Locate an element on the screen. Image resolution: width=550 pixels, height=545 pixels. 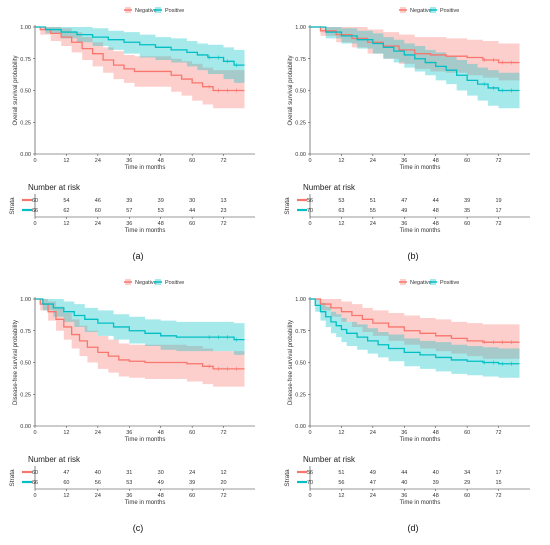
risk-count: 15 is located at coordinates (499, 483).